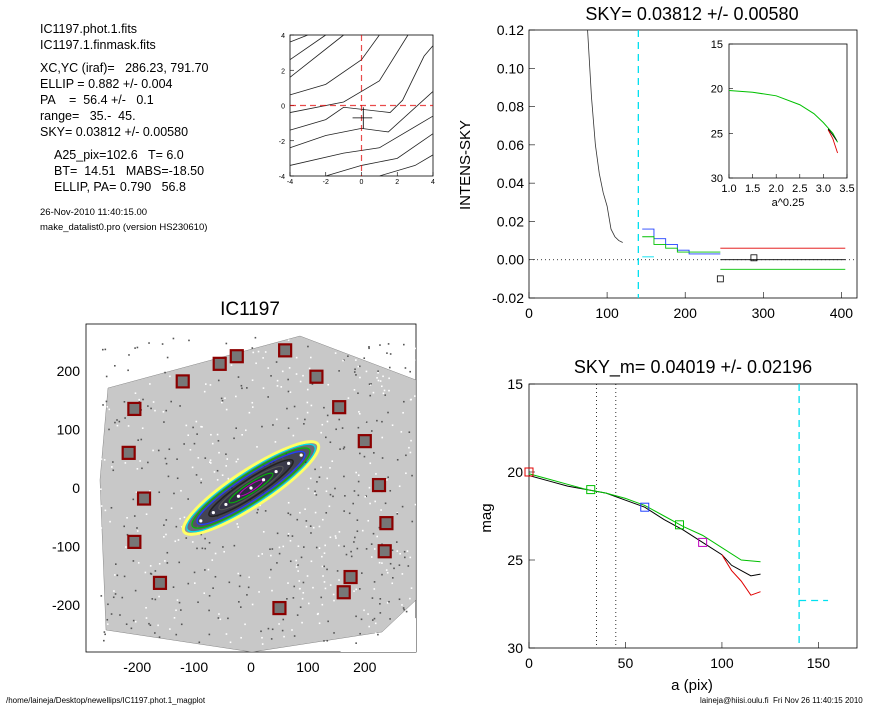  I want to click on mag-xtick-label: 100, so click(722, 663).